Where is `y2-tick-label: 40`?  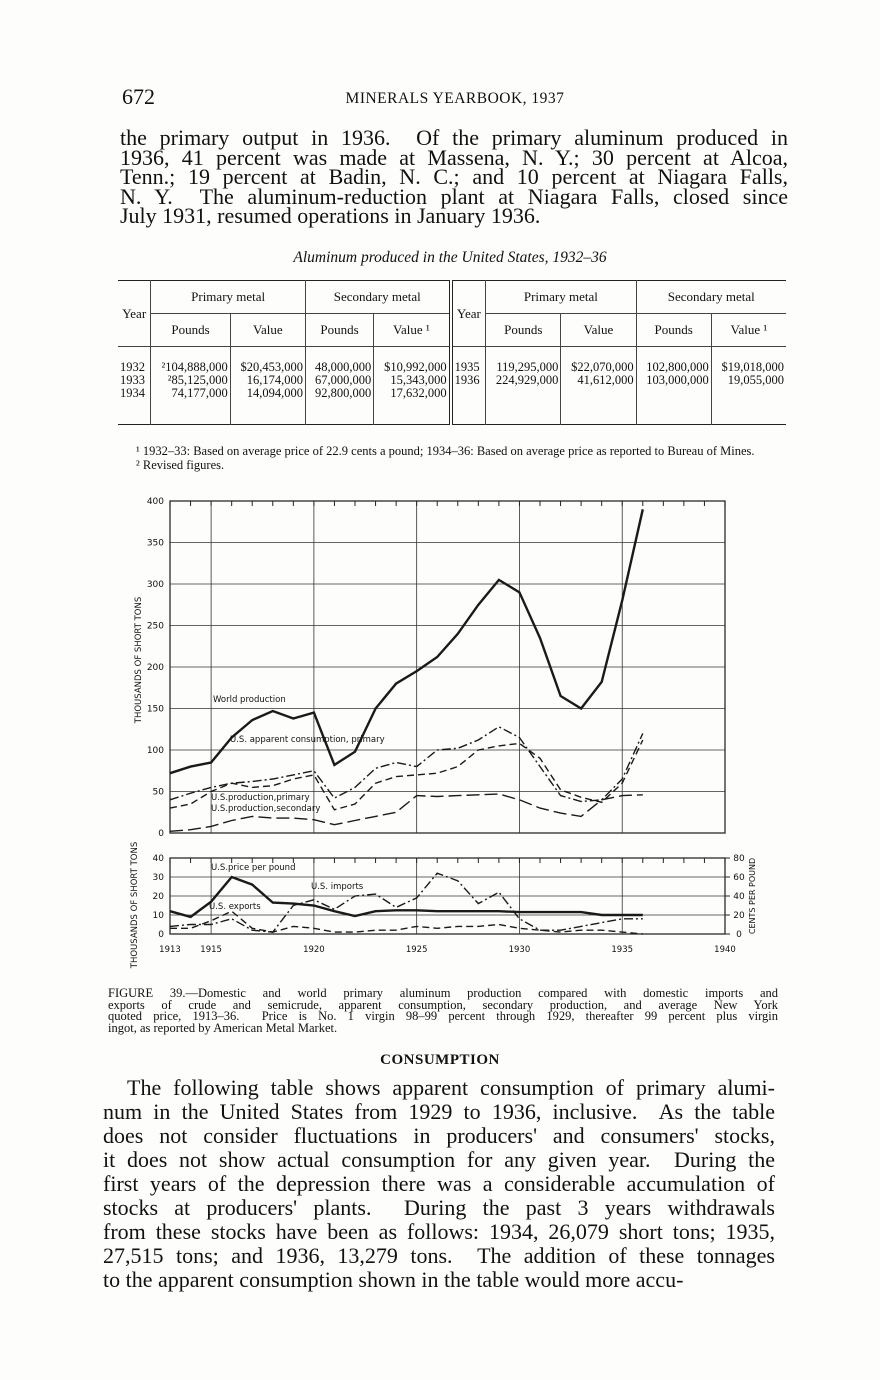
y2-tick-label: 40 is located at coordinates (739, 897).